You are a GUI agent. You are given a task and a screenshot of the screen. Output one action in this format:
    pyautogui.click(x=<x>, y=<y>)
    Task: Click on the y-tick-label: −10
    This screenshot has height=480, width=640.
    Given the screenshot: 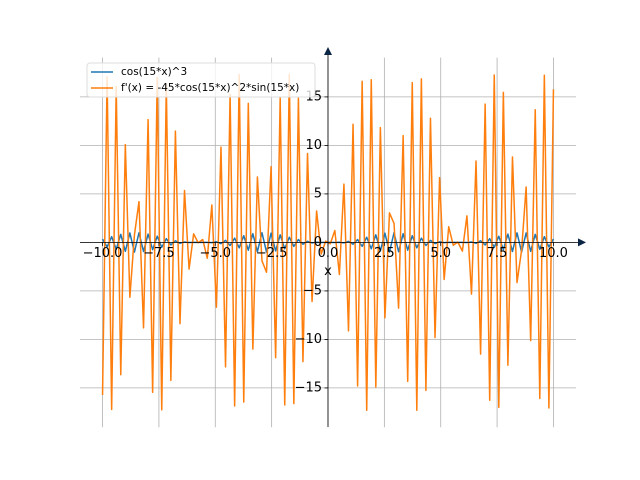 What is the action you would take?
    pyautogui.click(x=308, y=339)
    